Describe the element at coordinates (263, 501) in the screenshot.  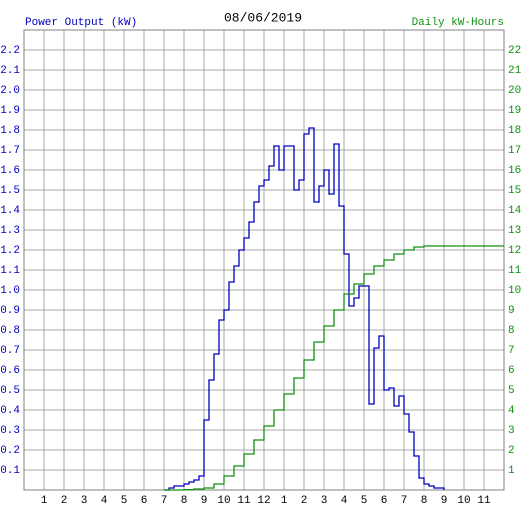
I see `x-tick-label: 12` at that location.